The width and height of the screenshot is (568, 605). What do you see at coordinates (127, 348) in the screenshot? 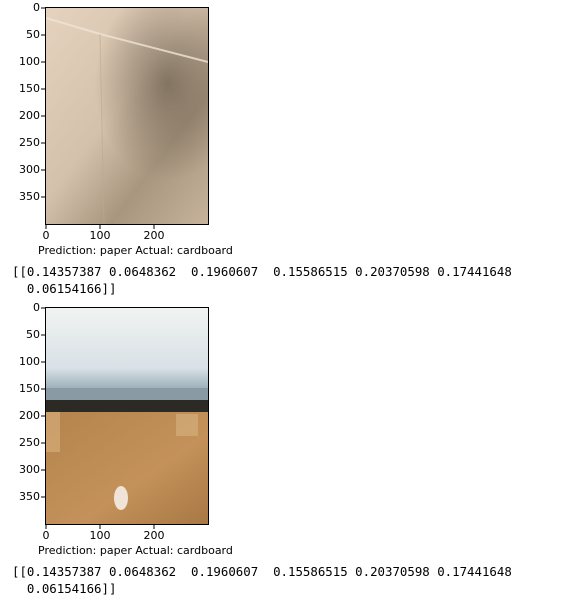
I see `background-photo-top` at bounding box center [127, 348].